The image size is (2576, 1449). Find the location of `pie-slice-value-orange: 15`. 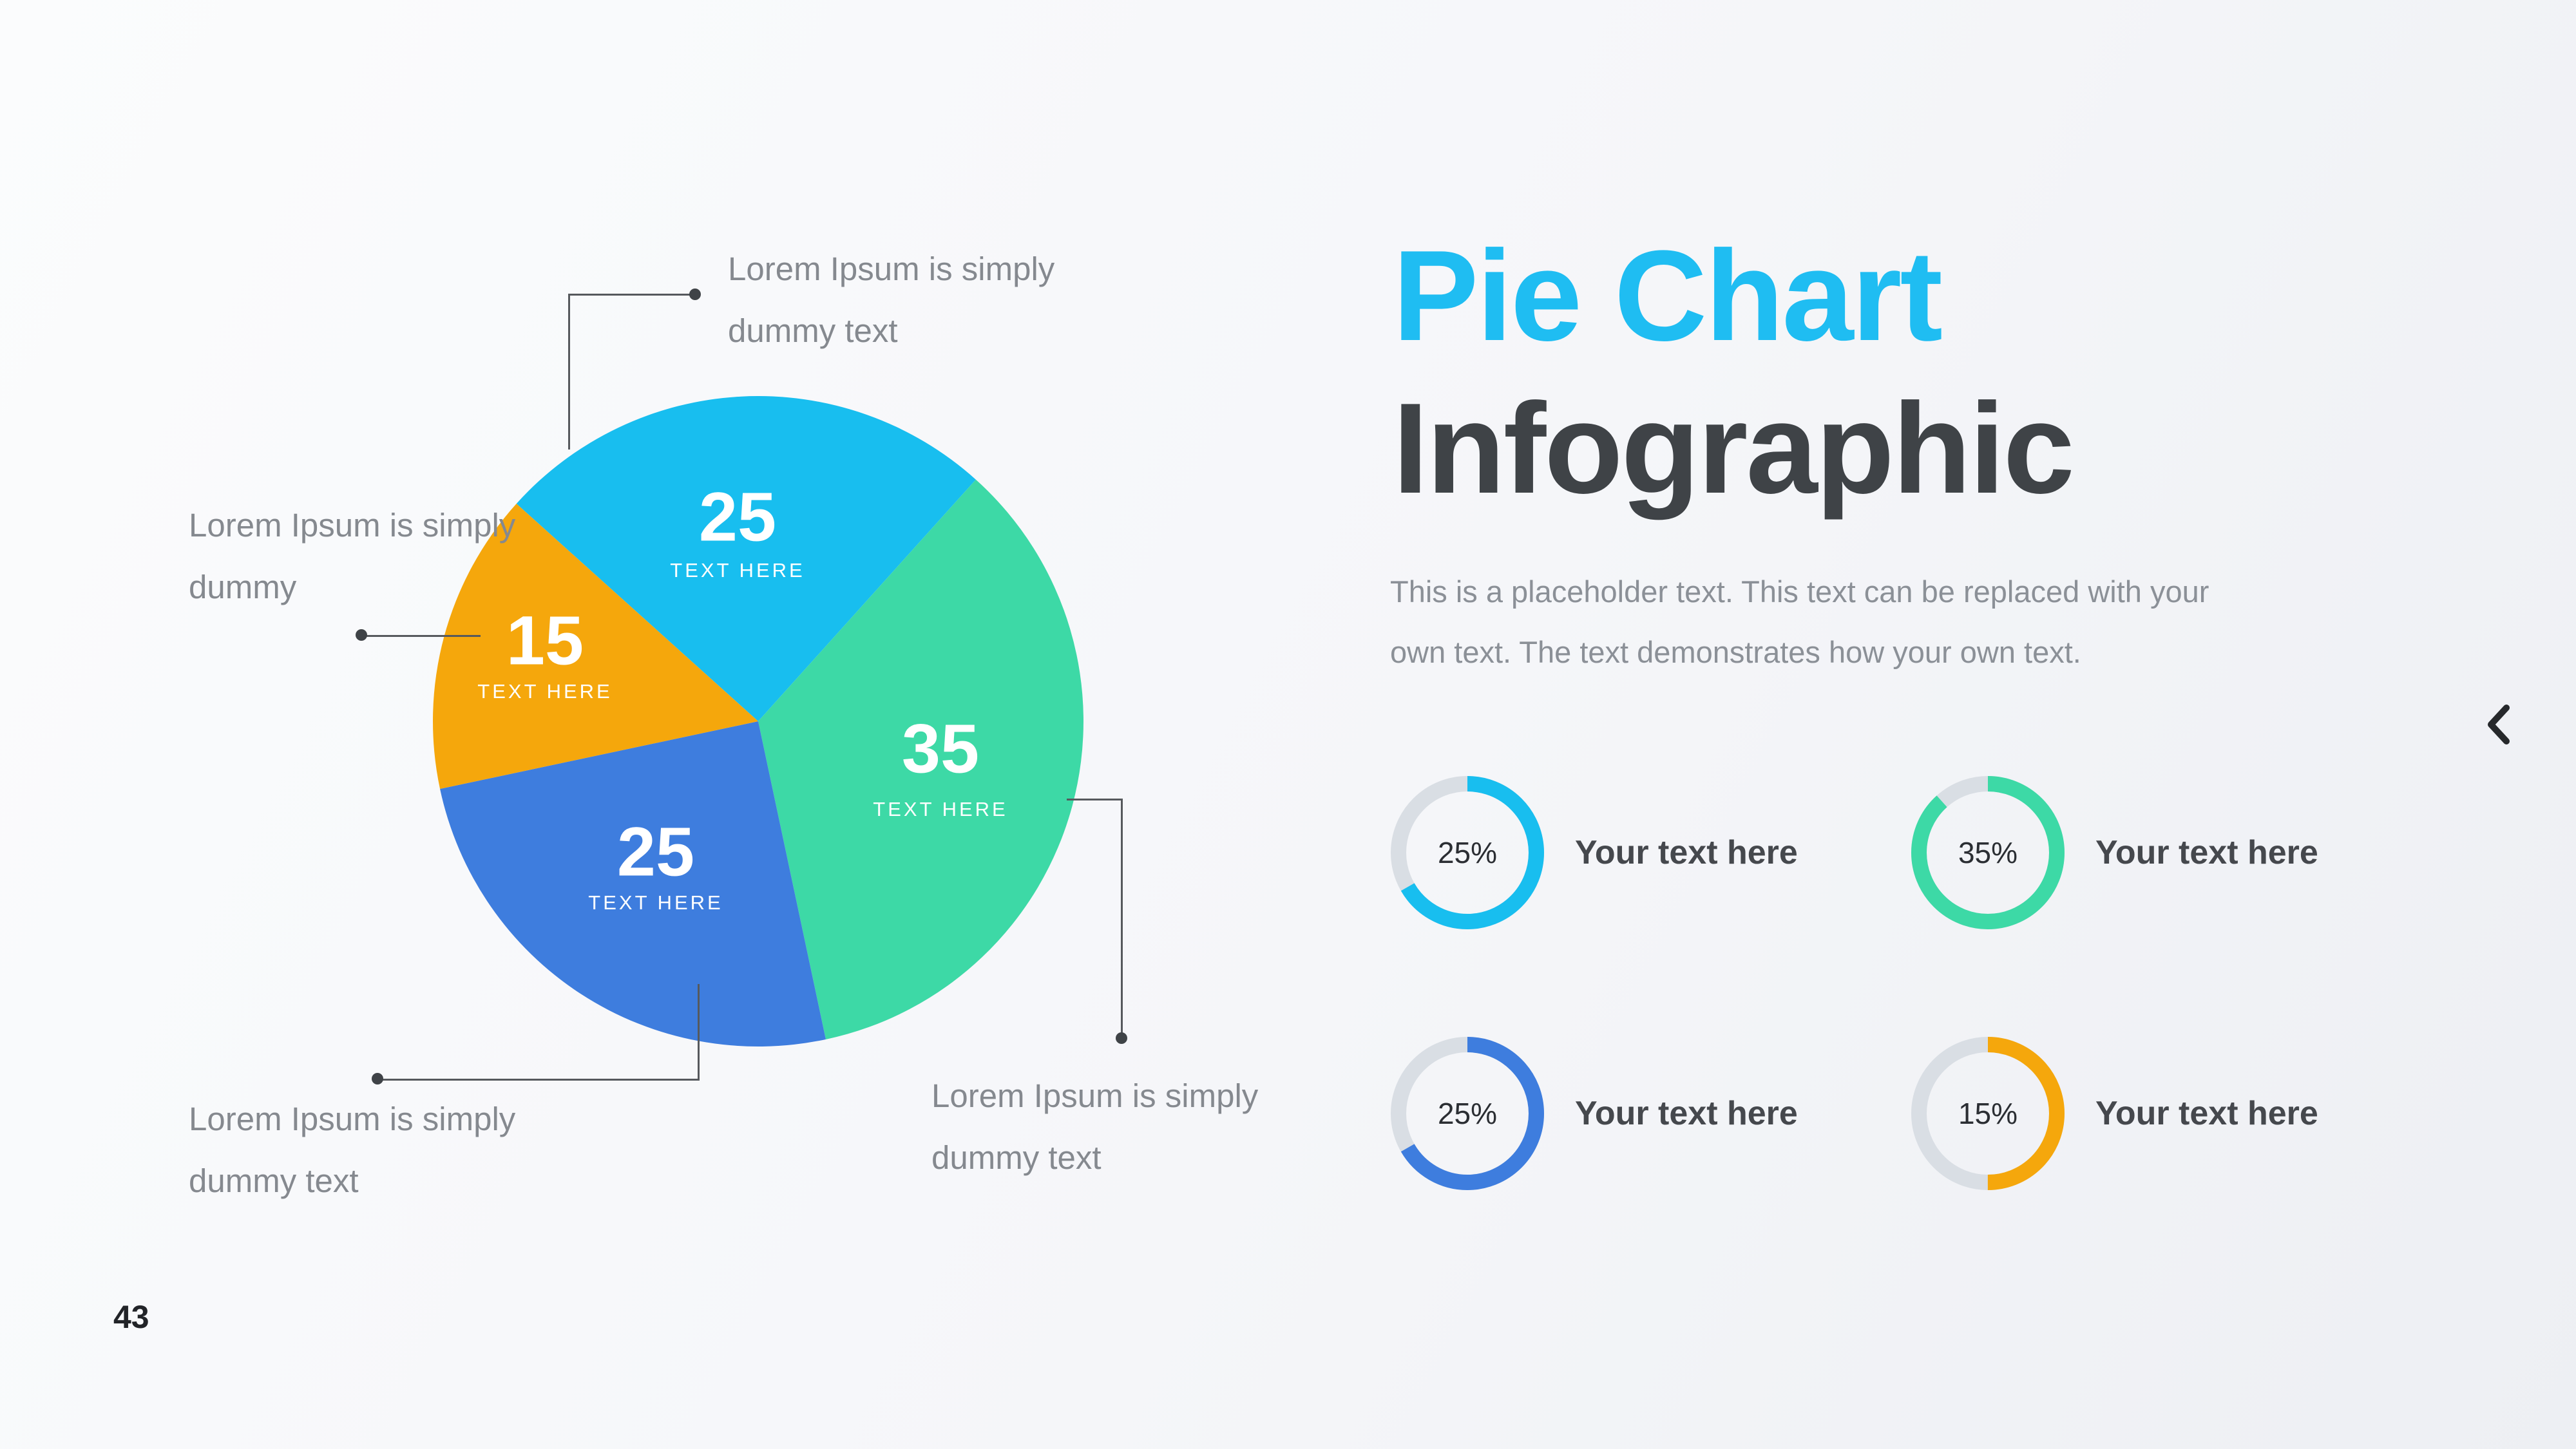

pie-slice-value-orange: 15 is located at coordinates (545, 640).